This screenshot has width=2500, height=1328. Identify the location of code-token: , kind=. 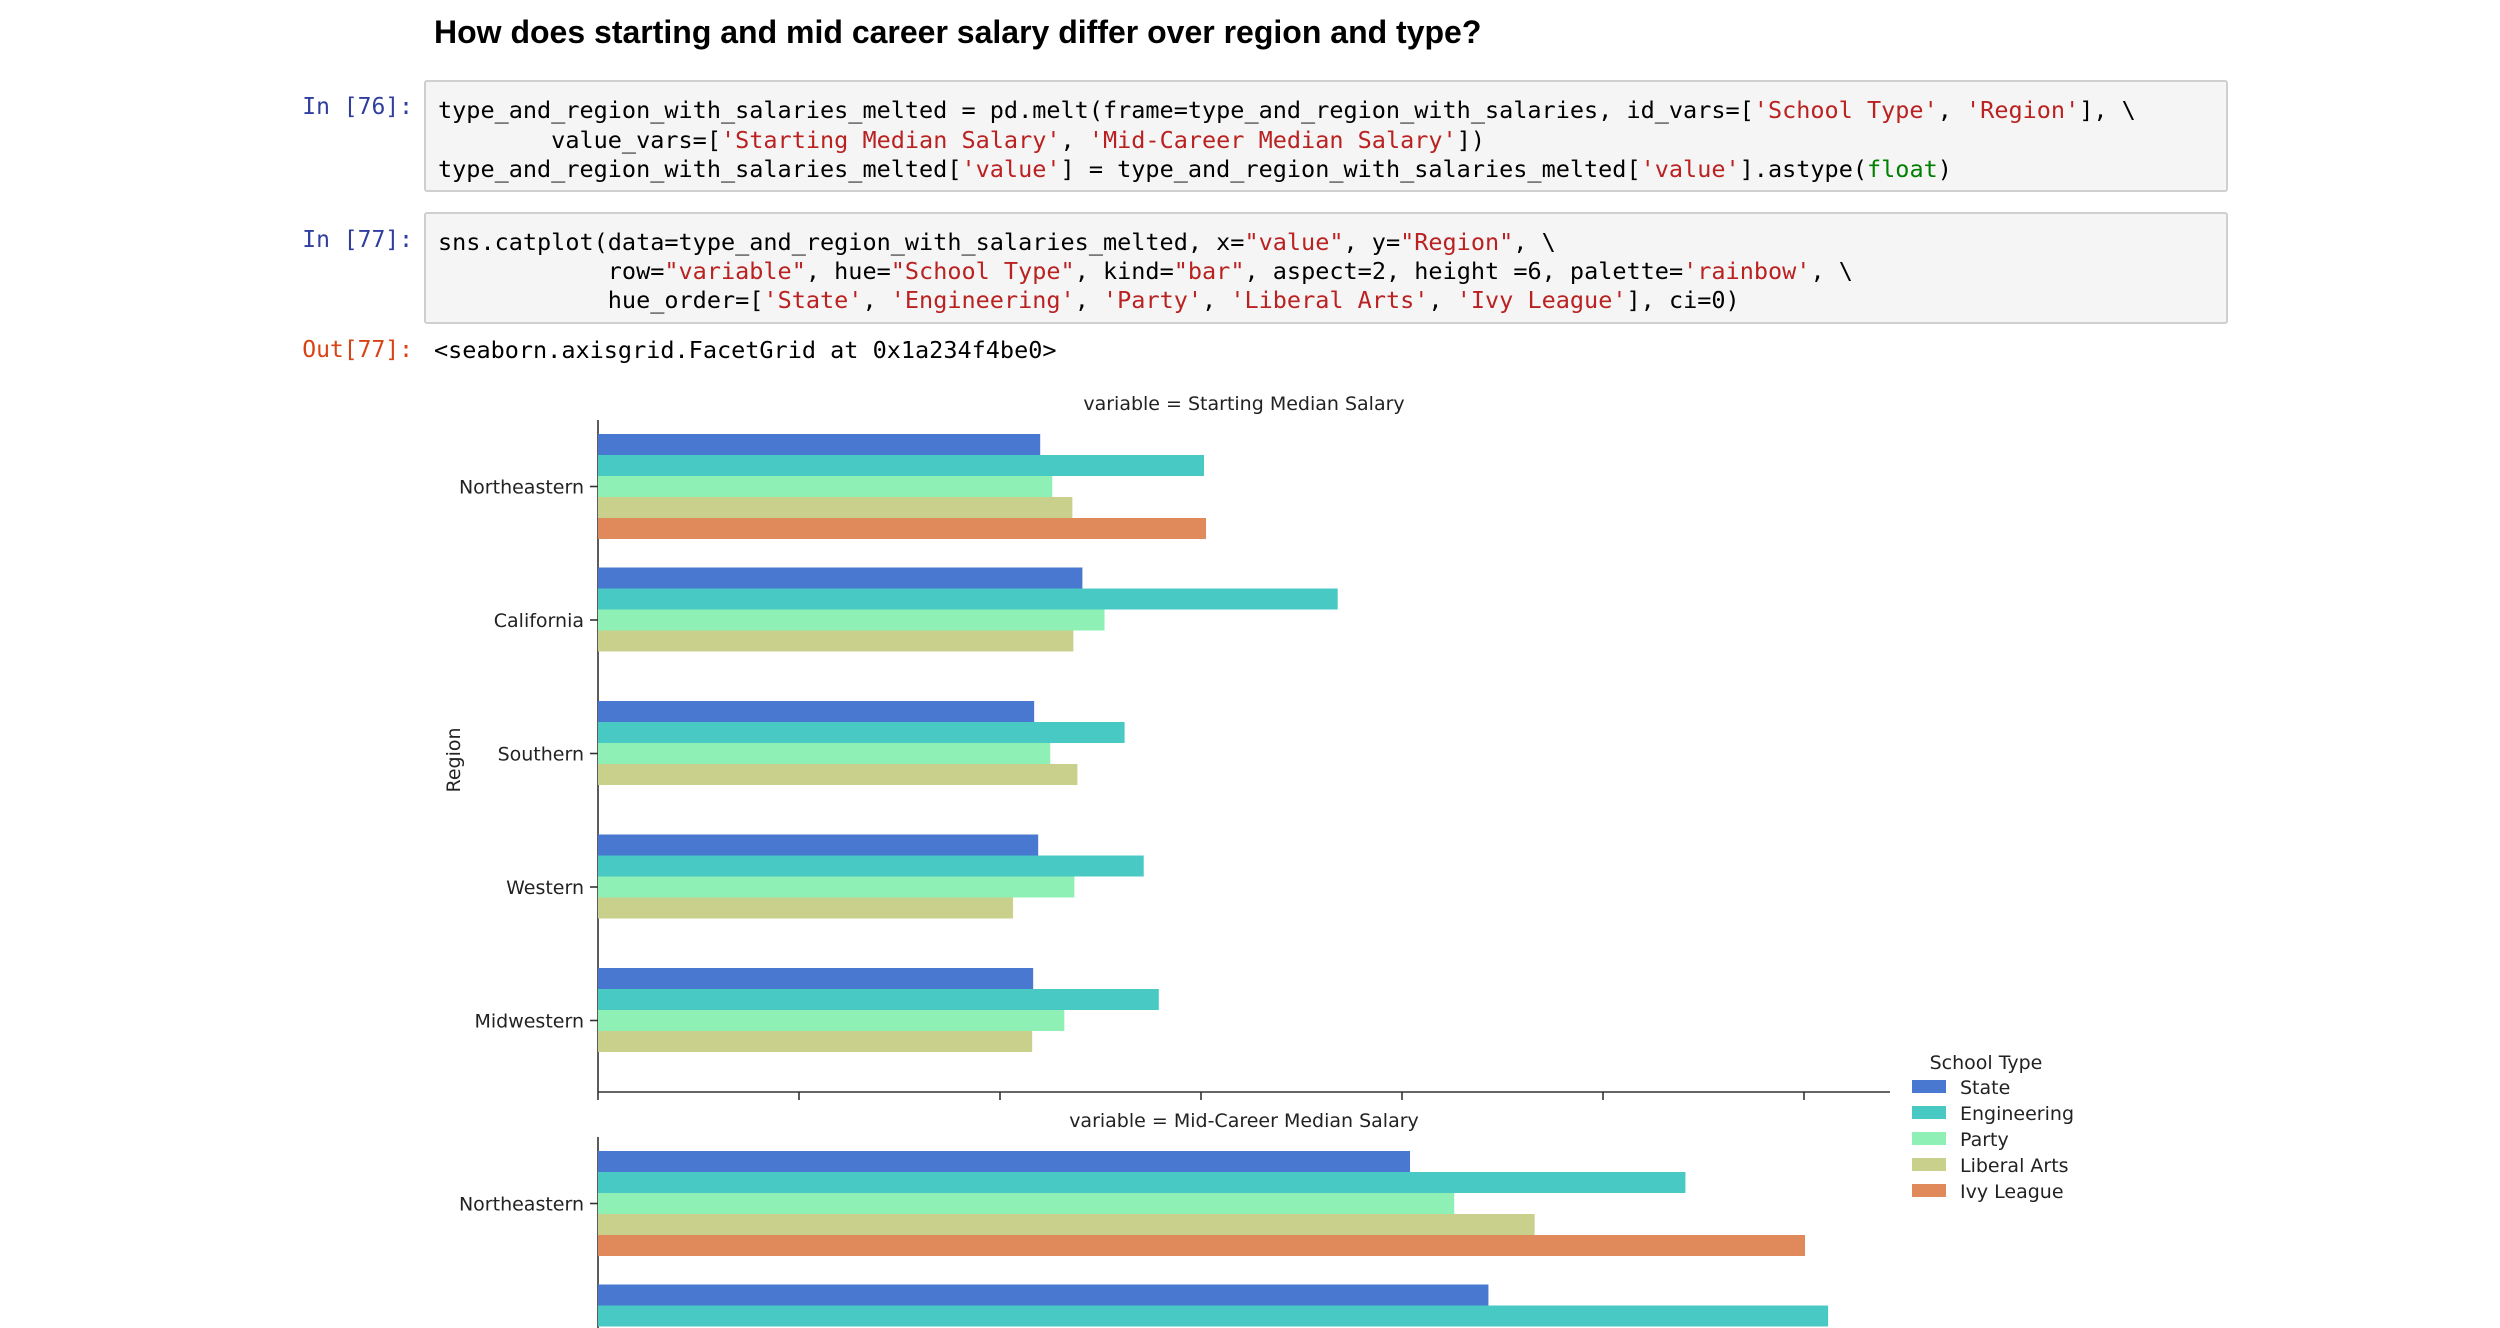
(1124, 271).